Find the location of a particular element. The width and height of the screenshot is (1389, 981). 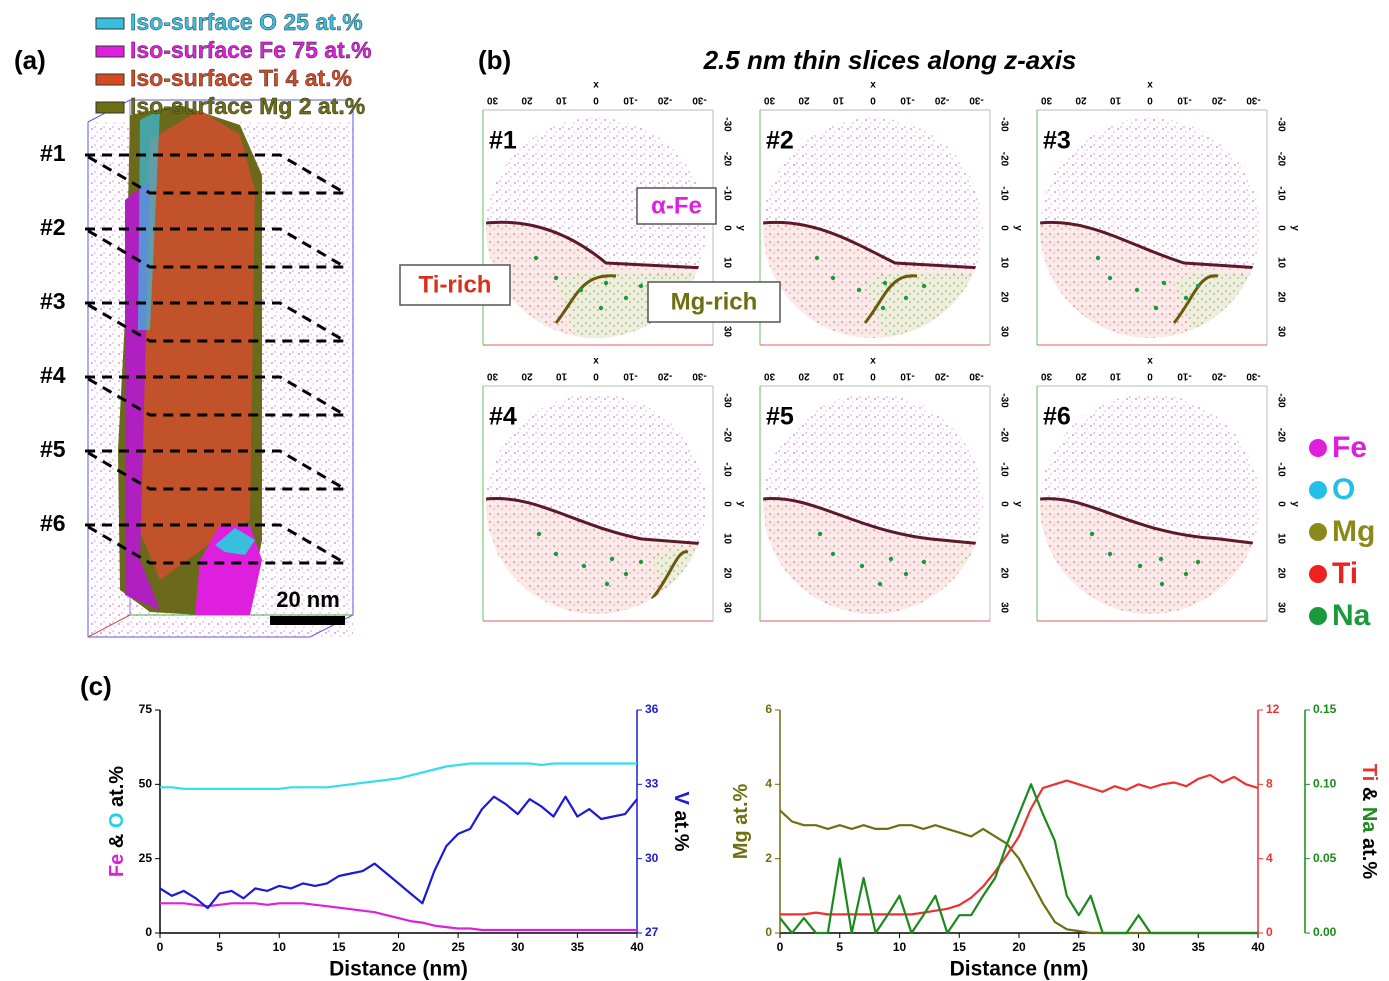

slice-label: #4 is located at coordinates (503, 417).